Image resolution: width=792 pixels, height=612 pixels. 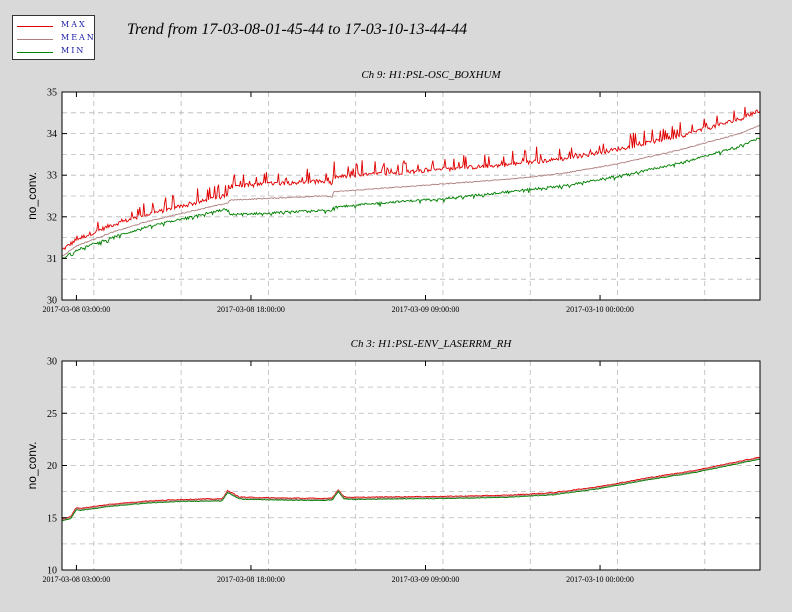 What do you see at coordinates (35, 26) in the screenshot?
I see `legend-swatch-max` at bounding box center [35, 26].